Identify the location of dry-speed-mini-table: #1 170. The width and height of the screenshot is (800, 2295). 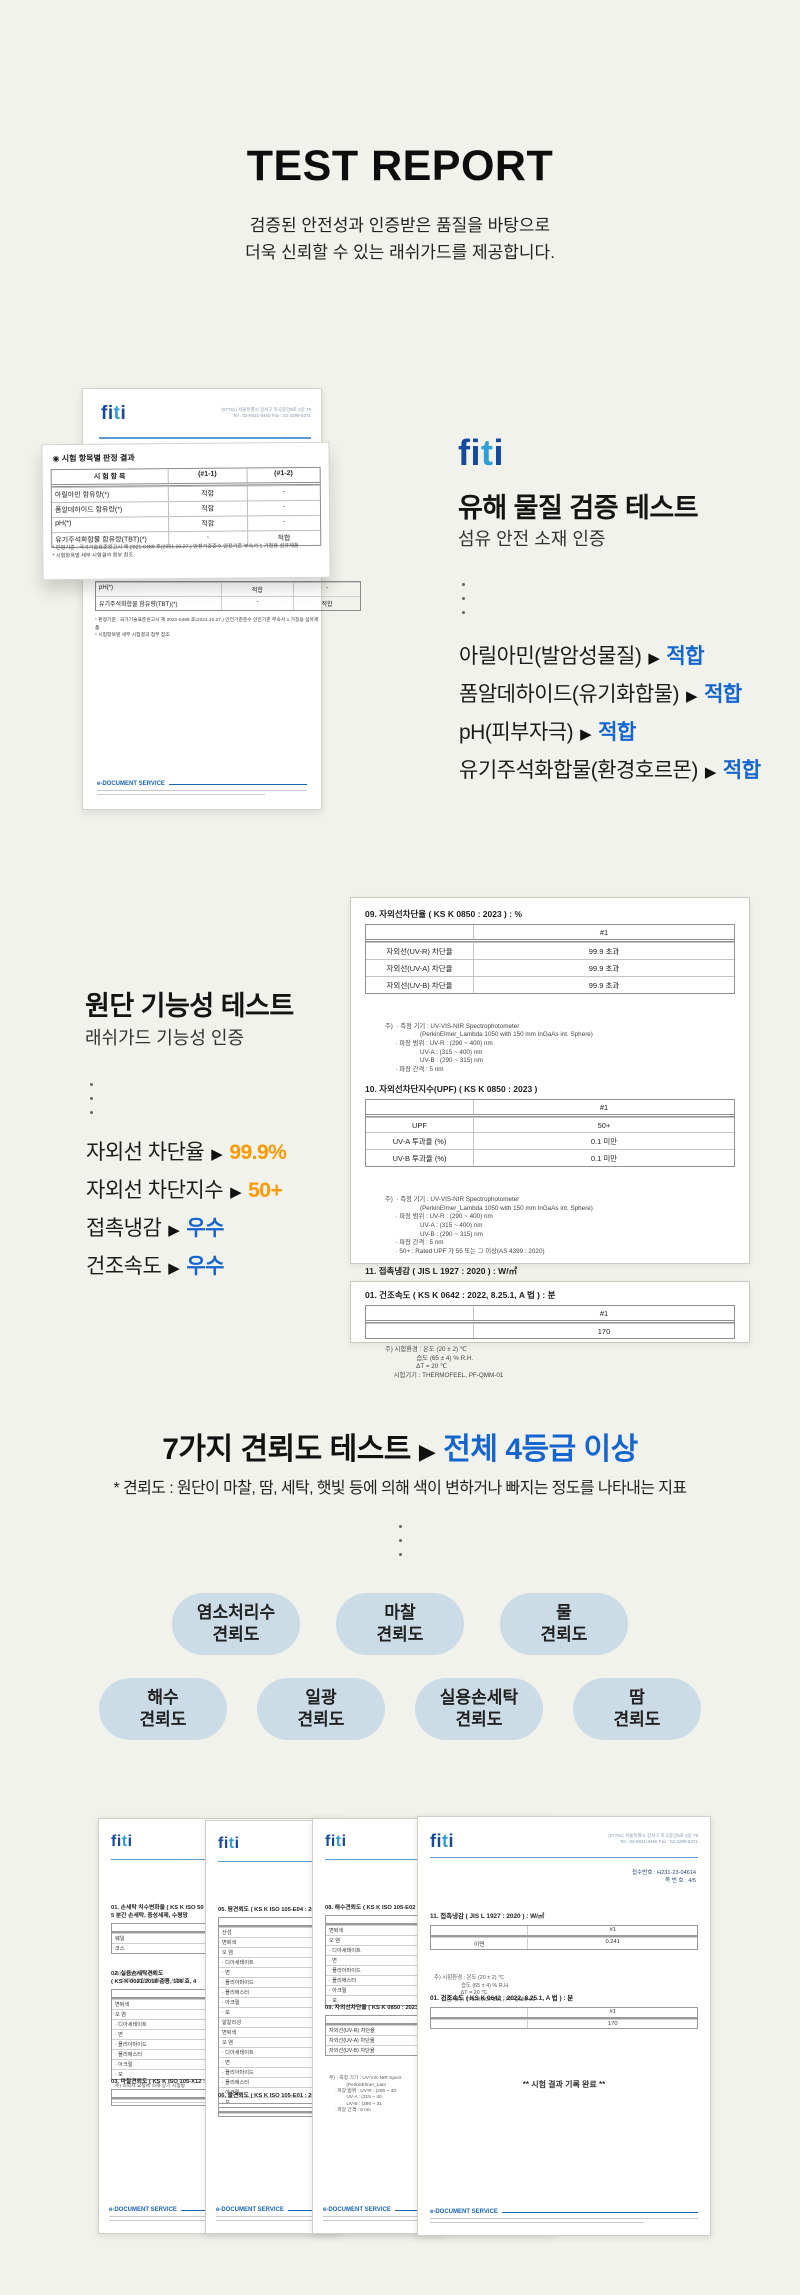
(564, 2018).